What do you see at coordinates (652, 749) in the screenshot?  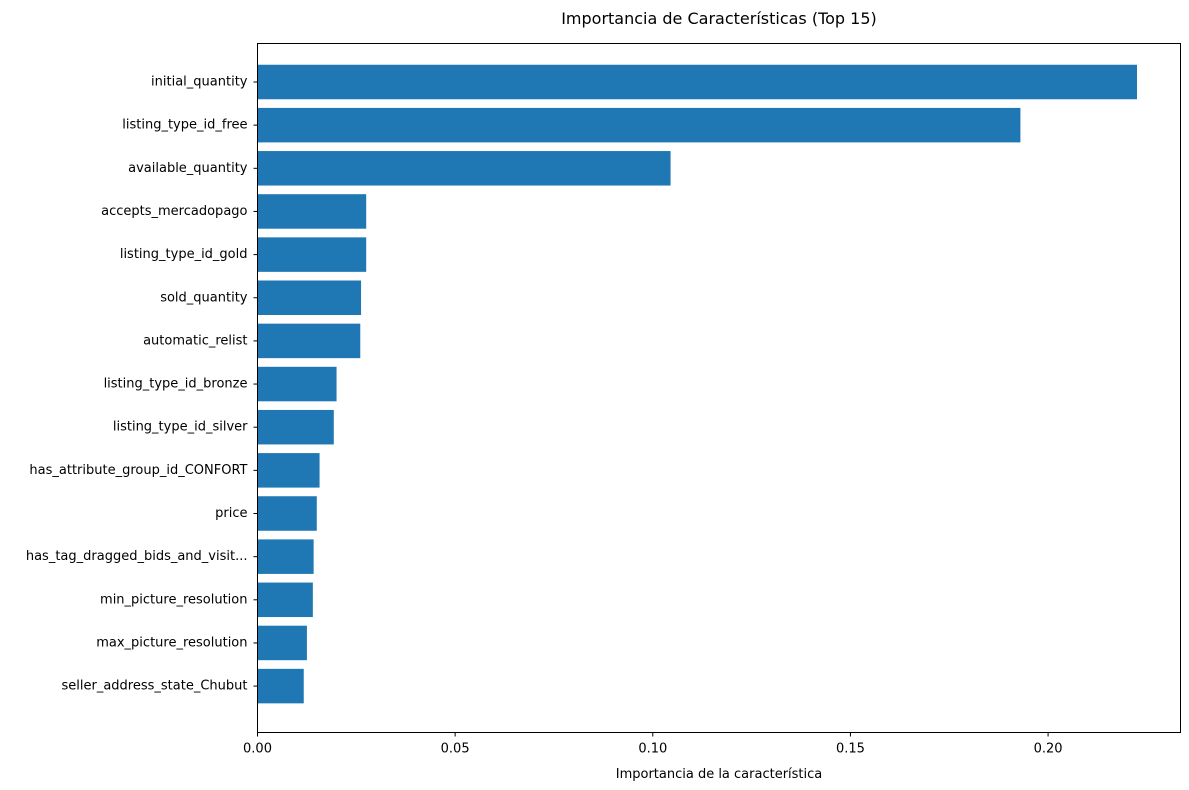 I see `x-tick-label: 0.10` at bounding box center [652, 749].